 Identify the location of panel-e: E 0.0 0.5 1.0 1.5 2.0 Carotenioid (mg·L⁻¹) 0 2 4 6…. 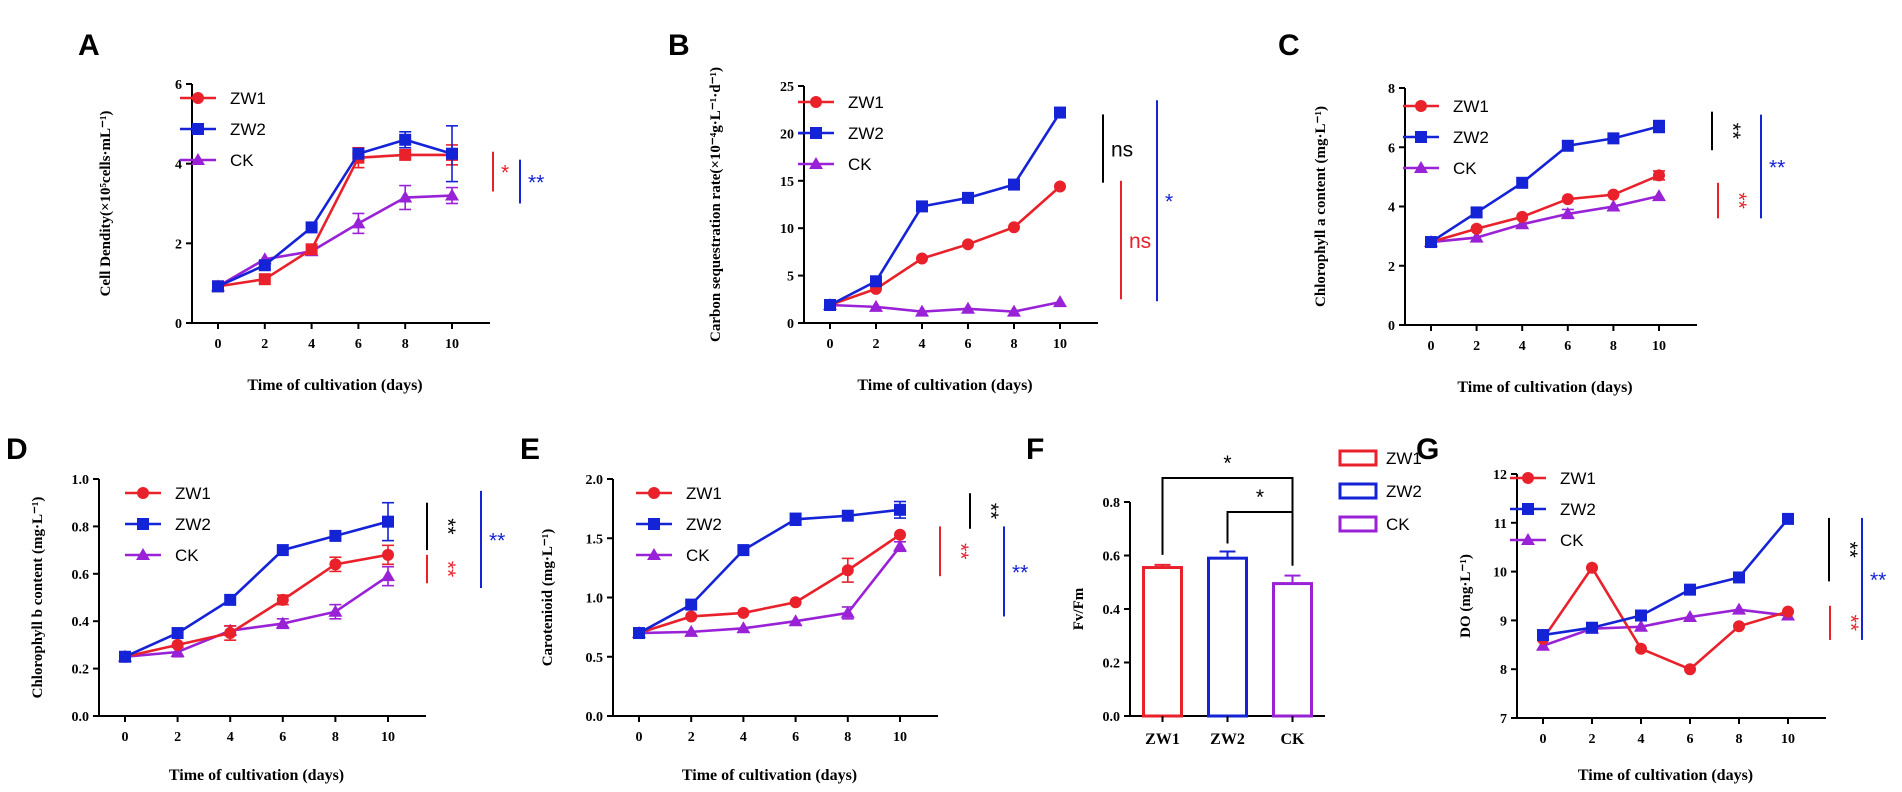
(774, 608).